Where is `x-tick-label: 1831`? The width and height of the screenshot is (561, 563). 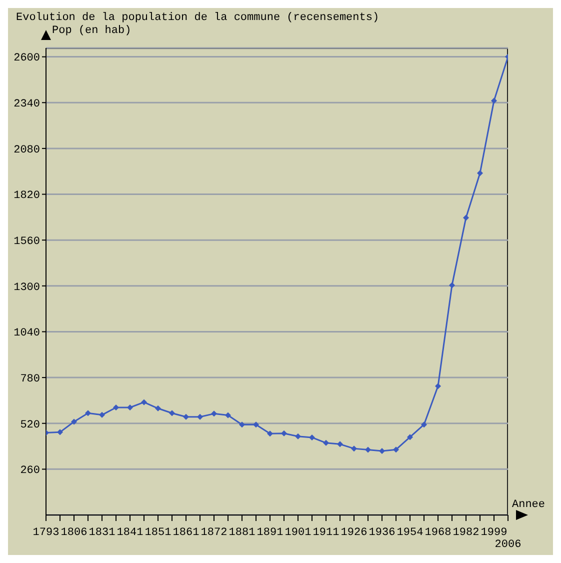
x-tick-label: 1831 is located at coordinates (102, 533).